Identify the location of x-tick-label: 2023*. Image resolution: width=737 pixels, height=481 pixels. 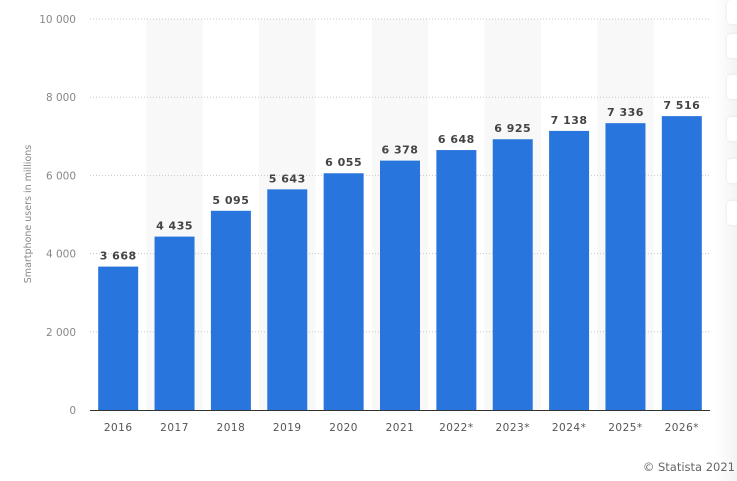
(512, 428).